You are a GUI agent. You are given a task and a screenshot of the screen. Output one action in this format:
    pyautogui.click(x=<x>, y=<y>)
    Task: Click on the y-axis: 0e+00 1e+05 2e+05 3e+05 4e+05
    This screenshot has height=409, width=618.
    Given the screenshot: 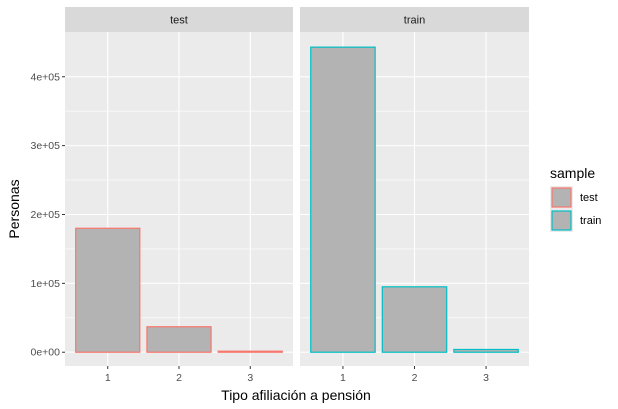 What is the action you would take?
    pyautogui.click(x=48, y=215)
    